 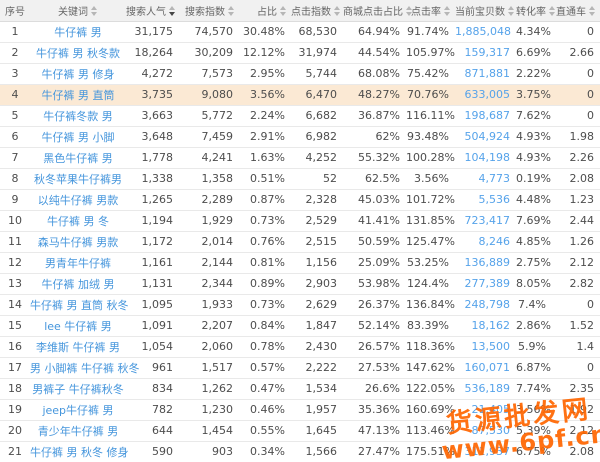 What do you see at coordinates (79, 452) in the screenshot?
I see `keyword-link: 牛仔裤 男 秋冬 修身` at bounding box center [79, 452].